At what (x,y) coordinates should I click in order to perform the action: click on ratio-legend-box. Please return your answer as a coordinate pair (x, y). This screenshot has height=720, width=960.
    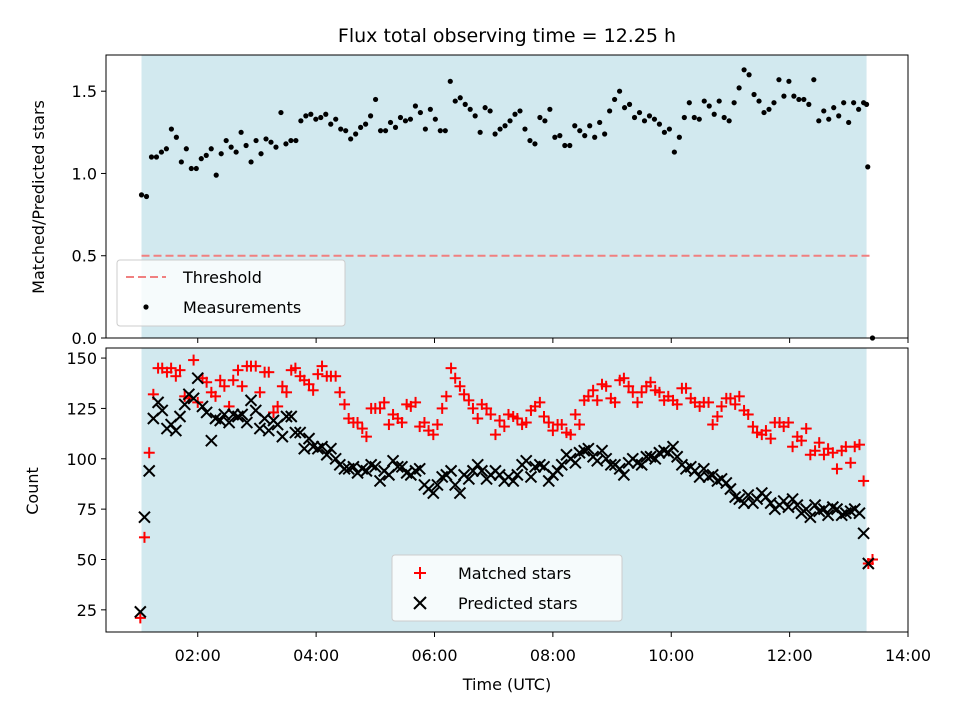
    Looking at the image, I should click on (231, 293).